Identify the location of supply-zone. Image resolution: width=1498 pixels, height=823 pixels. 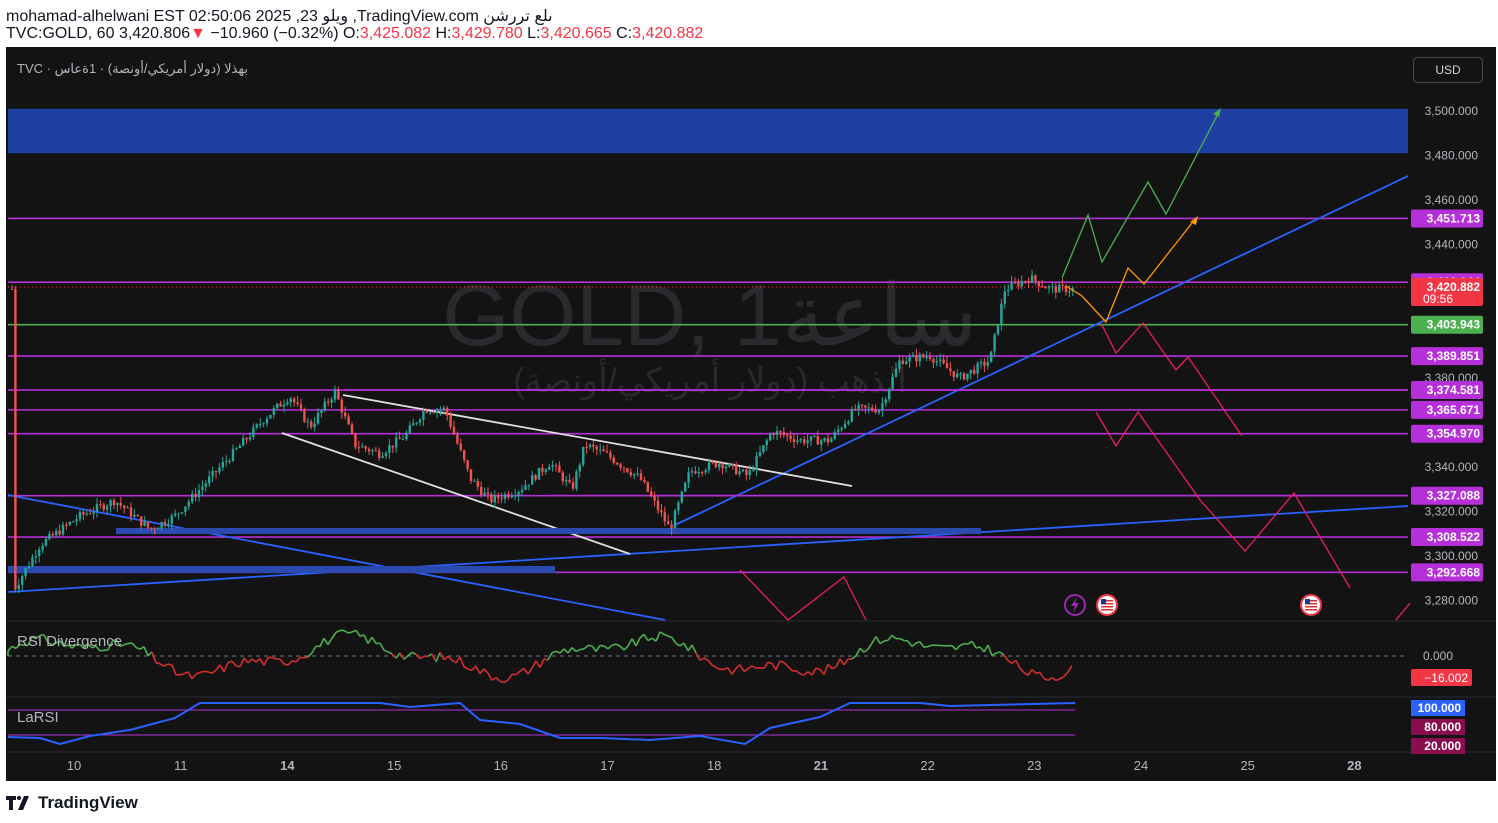
(708, 131).